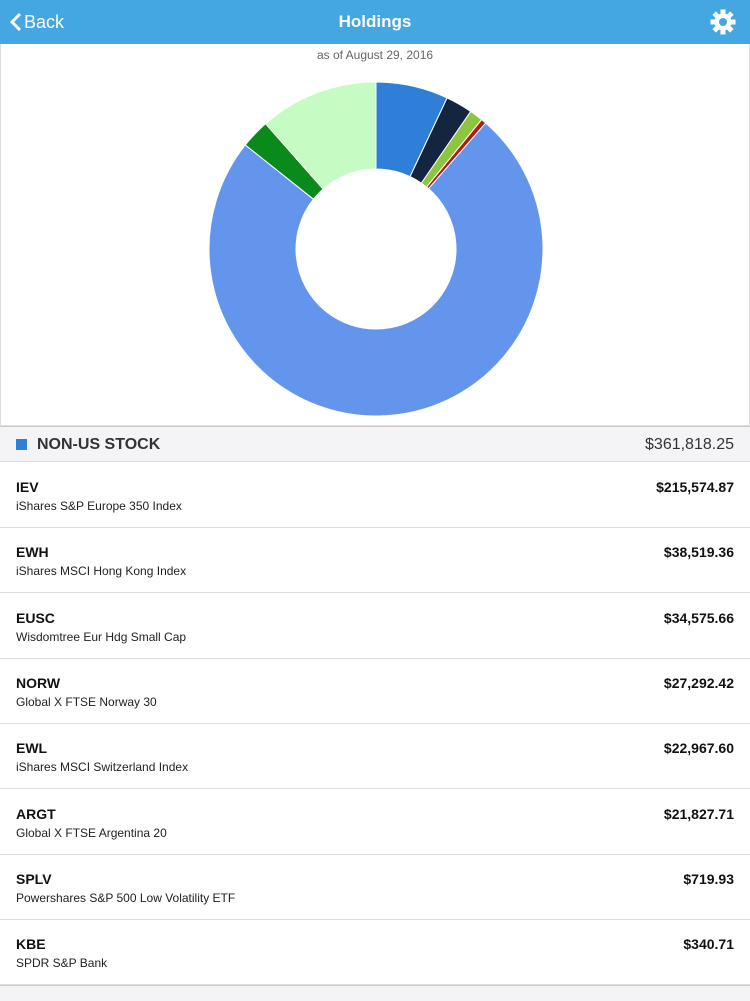 This screenshot has width=750, height=1001. I want to click on section-total: $361,818.25, so click(689, 444).